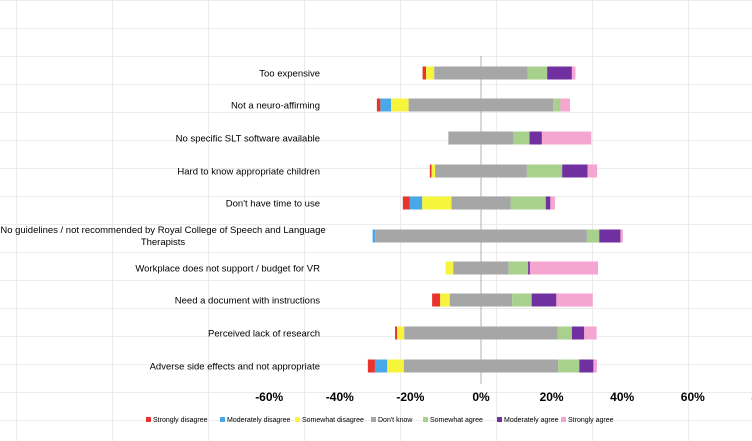 This screenshot has width=752, height=441. Describe the element at coordinates (503, 397) in the screenshot. I see `x-axis-tick-labels: -60%-40%-20%0%20%40%60%80%100%` at that location.